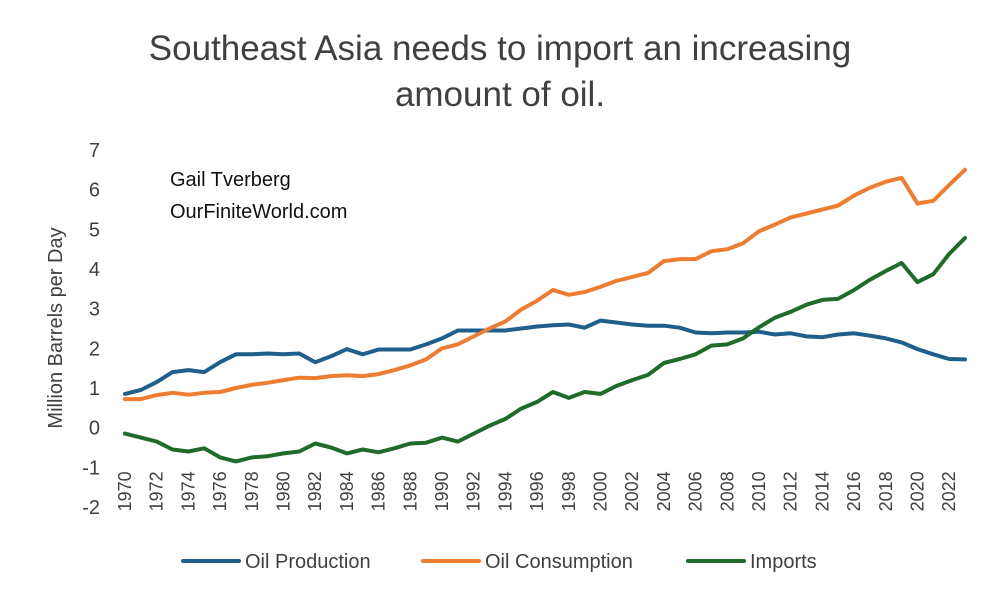 The height and width of the screenshot is (597, 1000). Describe the element at coordinates (569, 491) in the screenshot. I see `x-tick-label: 1998` at that location.